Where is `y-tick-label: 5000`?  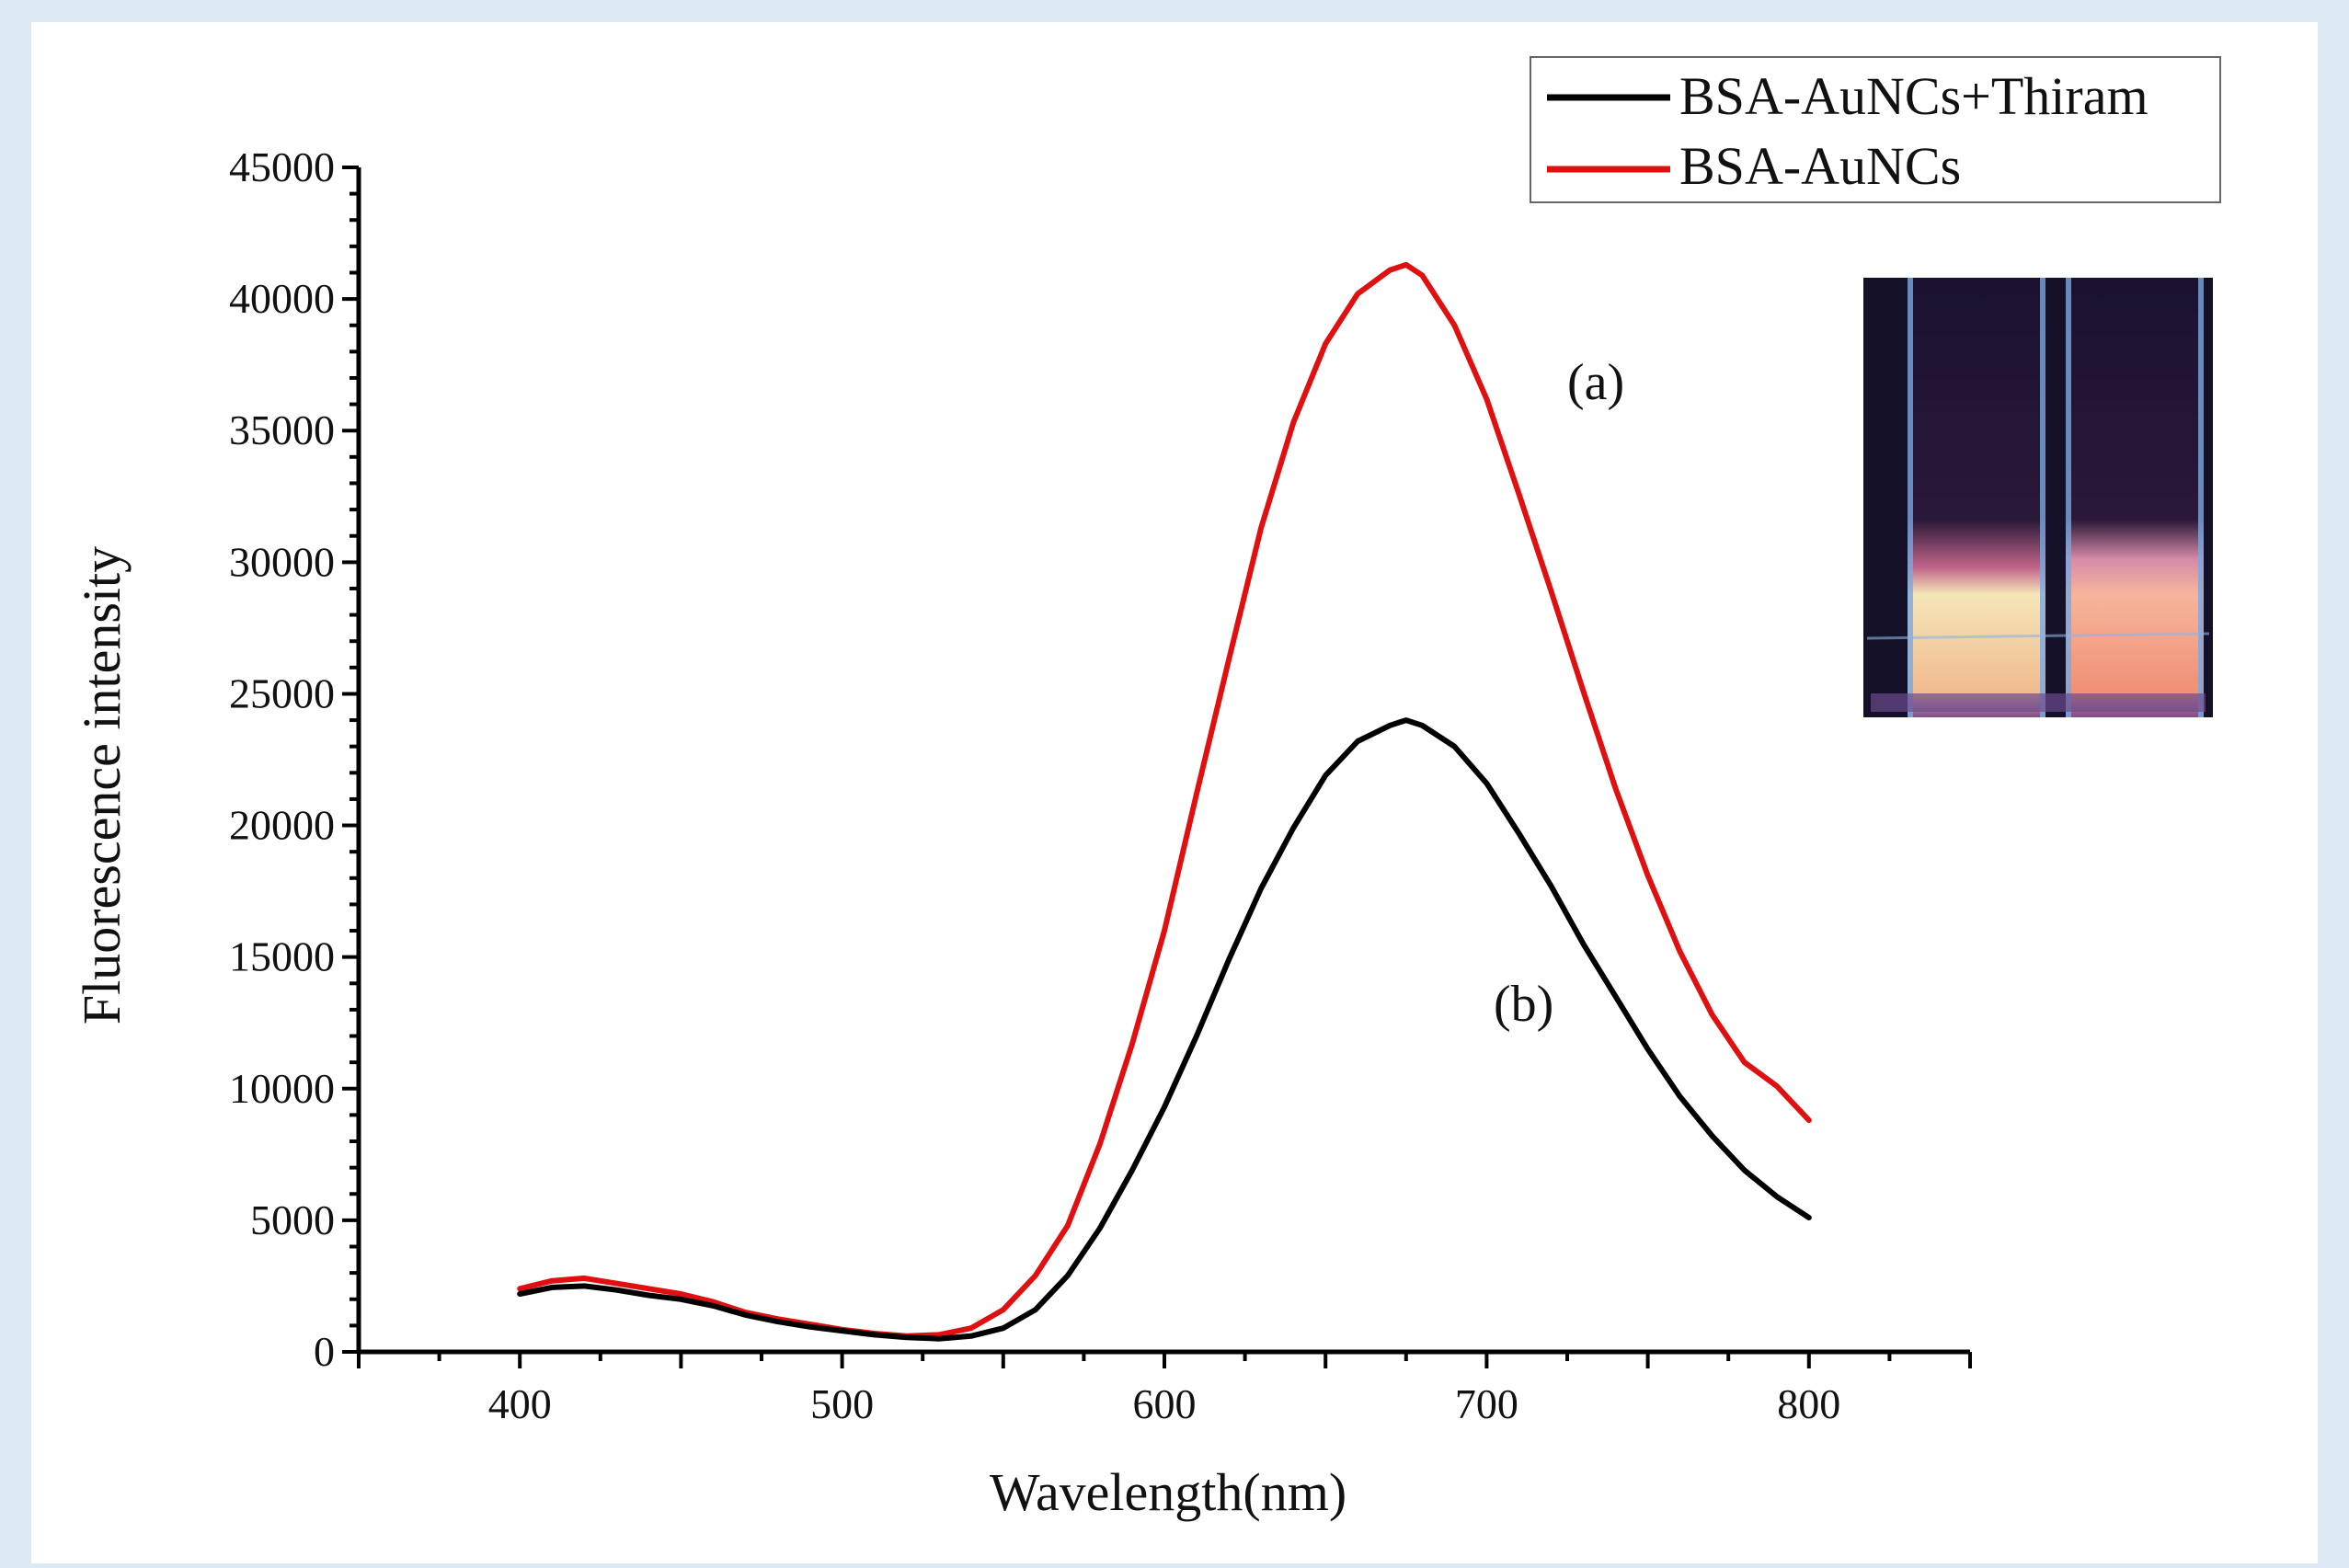 y-tick-label: 5000 is located at coordinates (292, 1219).